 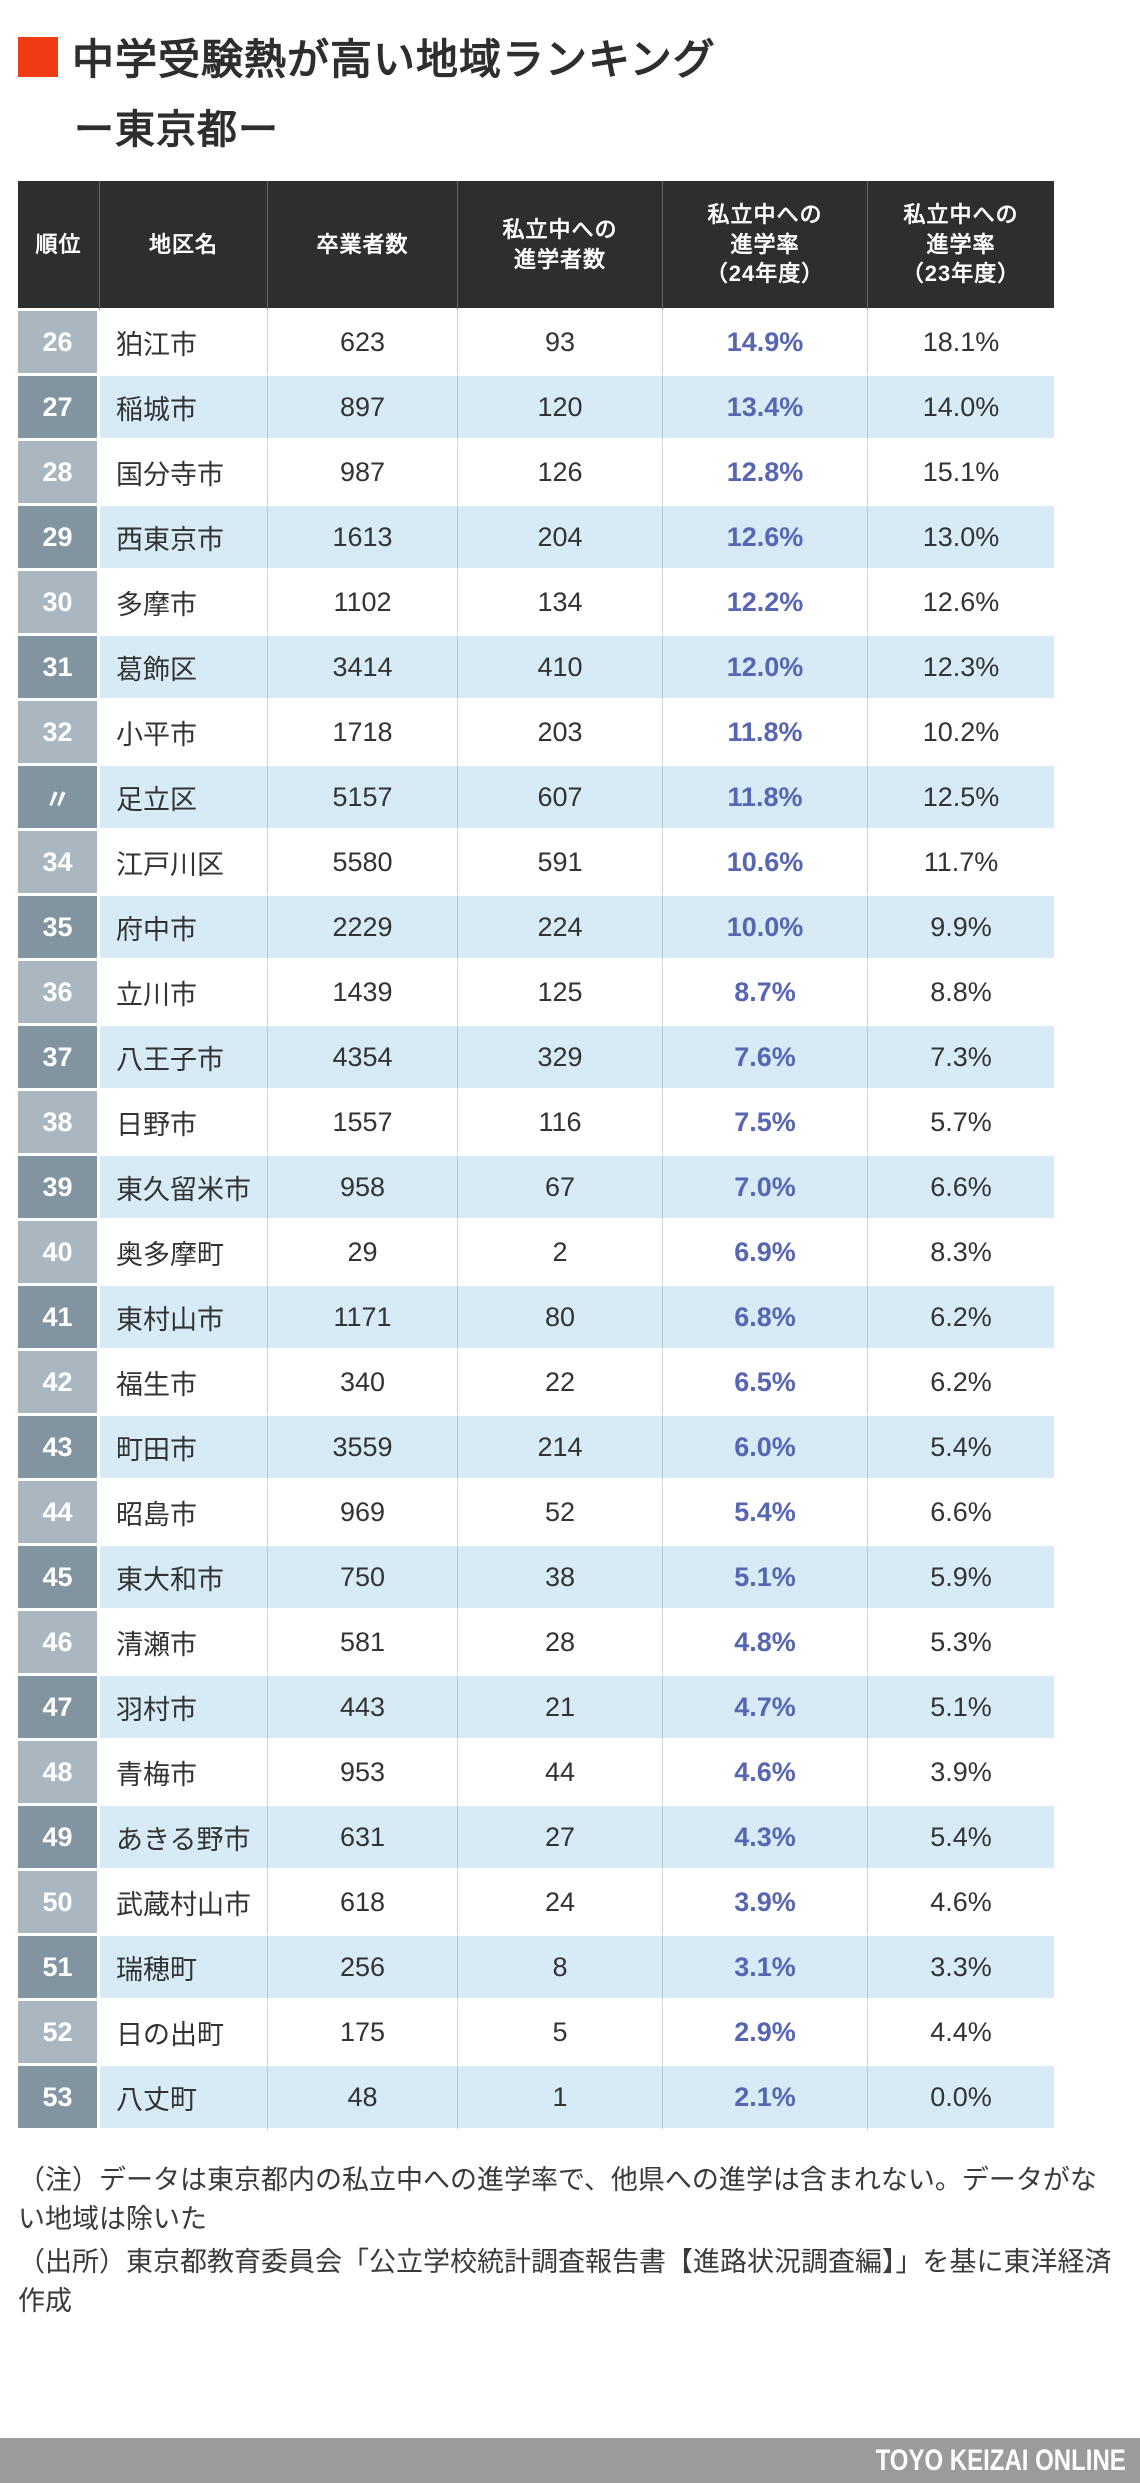 I want to click on cell-advancers: 120, so click(x=560, y=408).